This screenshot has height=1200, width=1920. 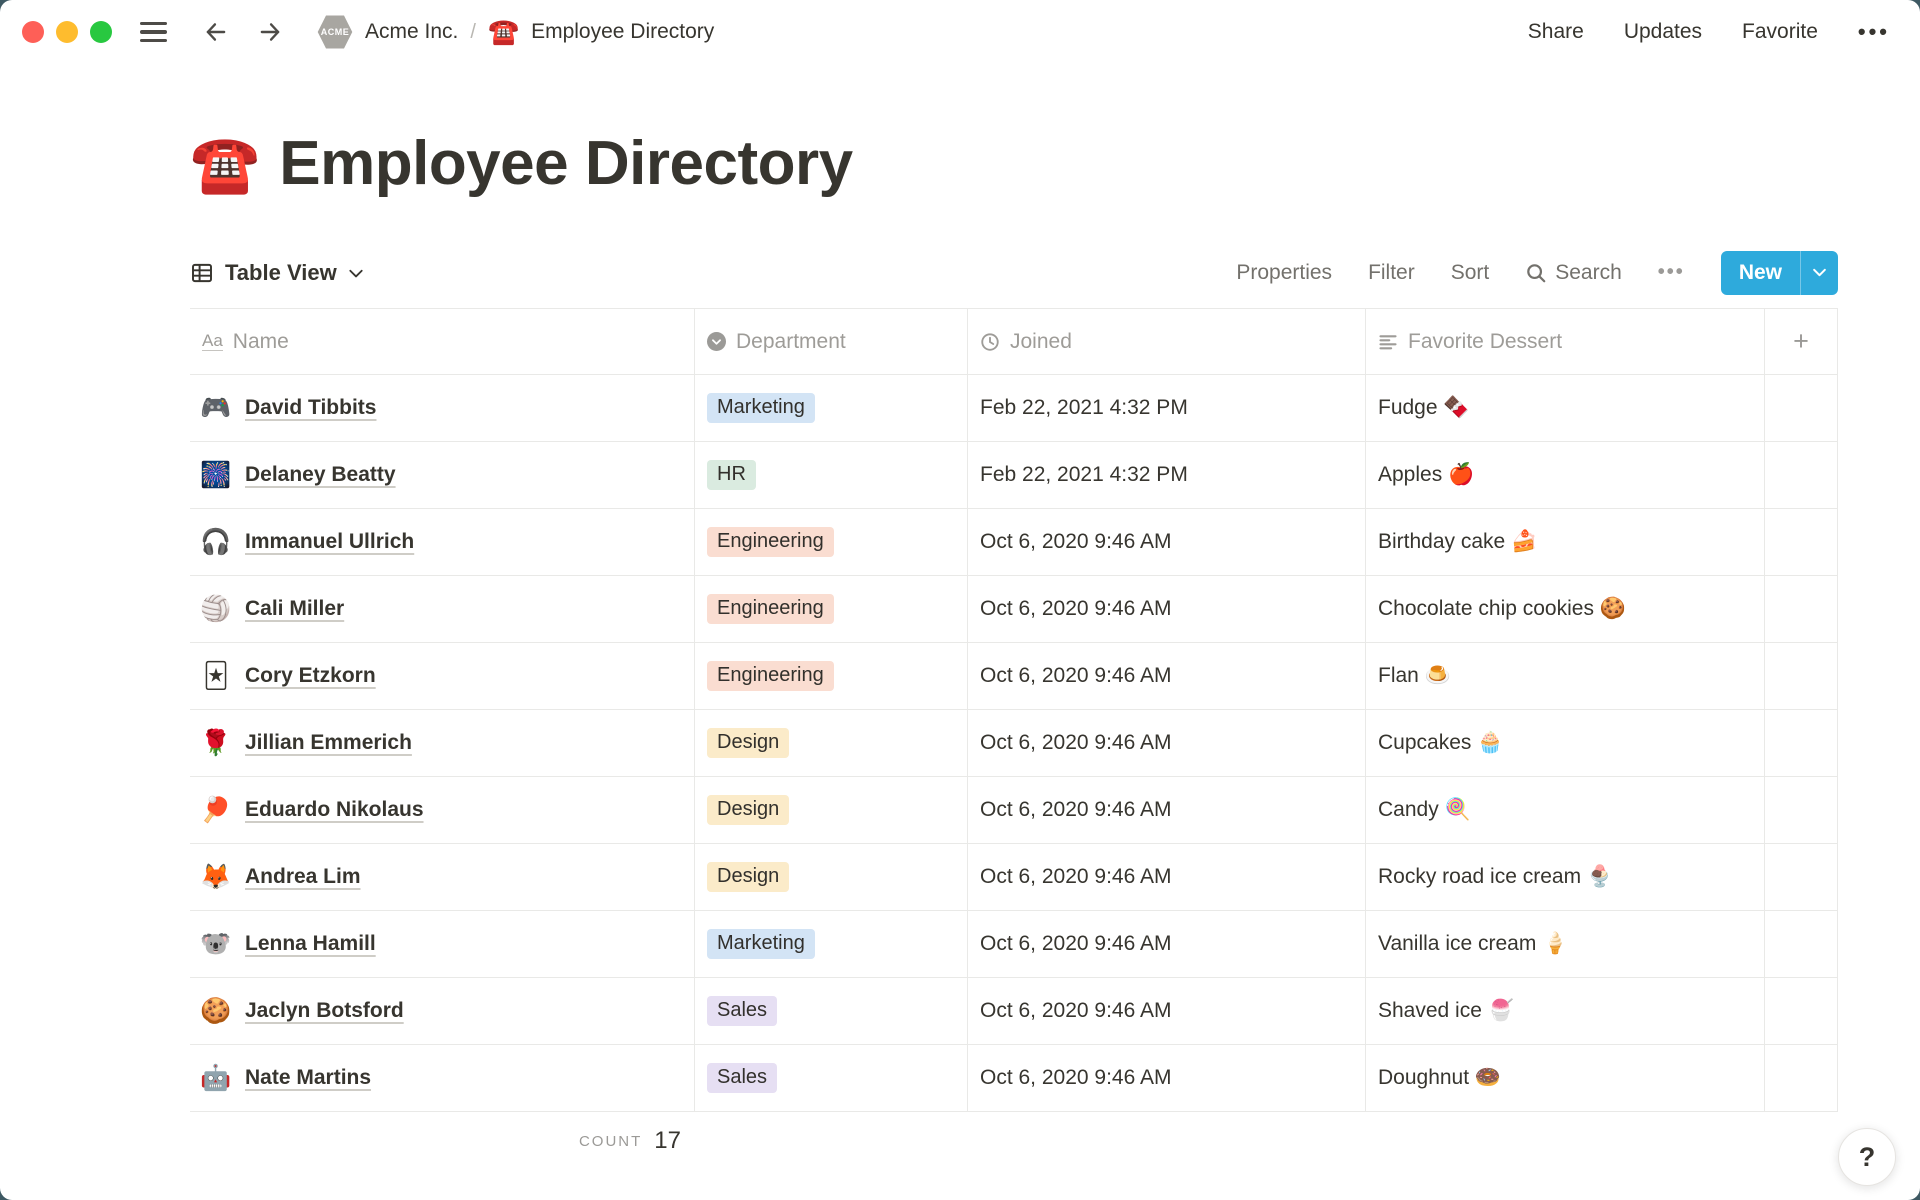 What do you see at coordinates (442, 1011) in the screenshot?
I see `name-cell: 🍪 Jaclyn Botsford` at bounding box center [442, 1011].